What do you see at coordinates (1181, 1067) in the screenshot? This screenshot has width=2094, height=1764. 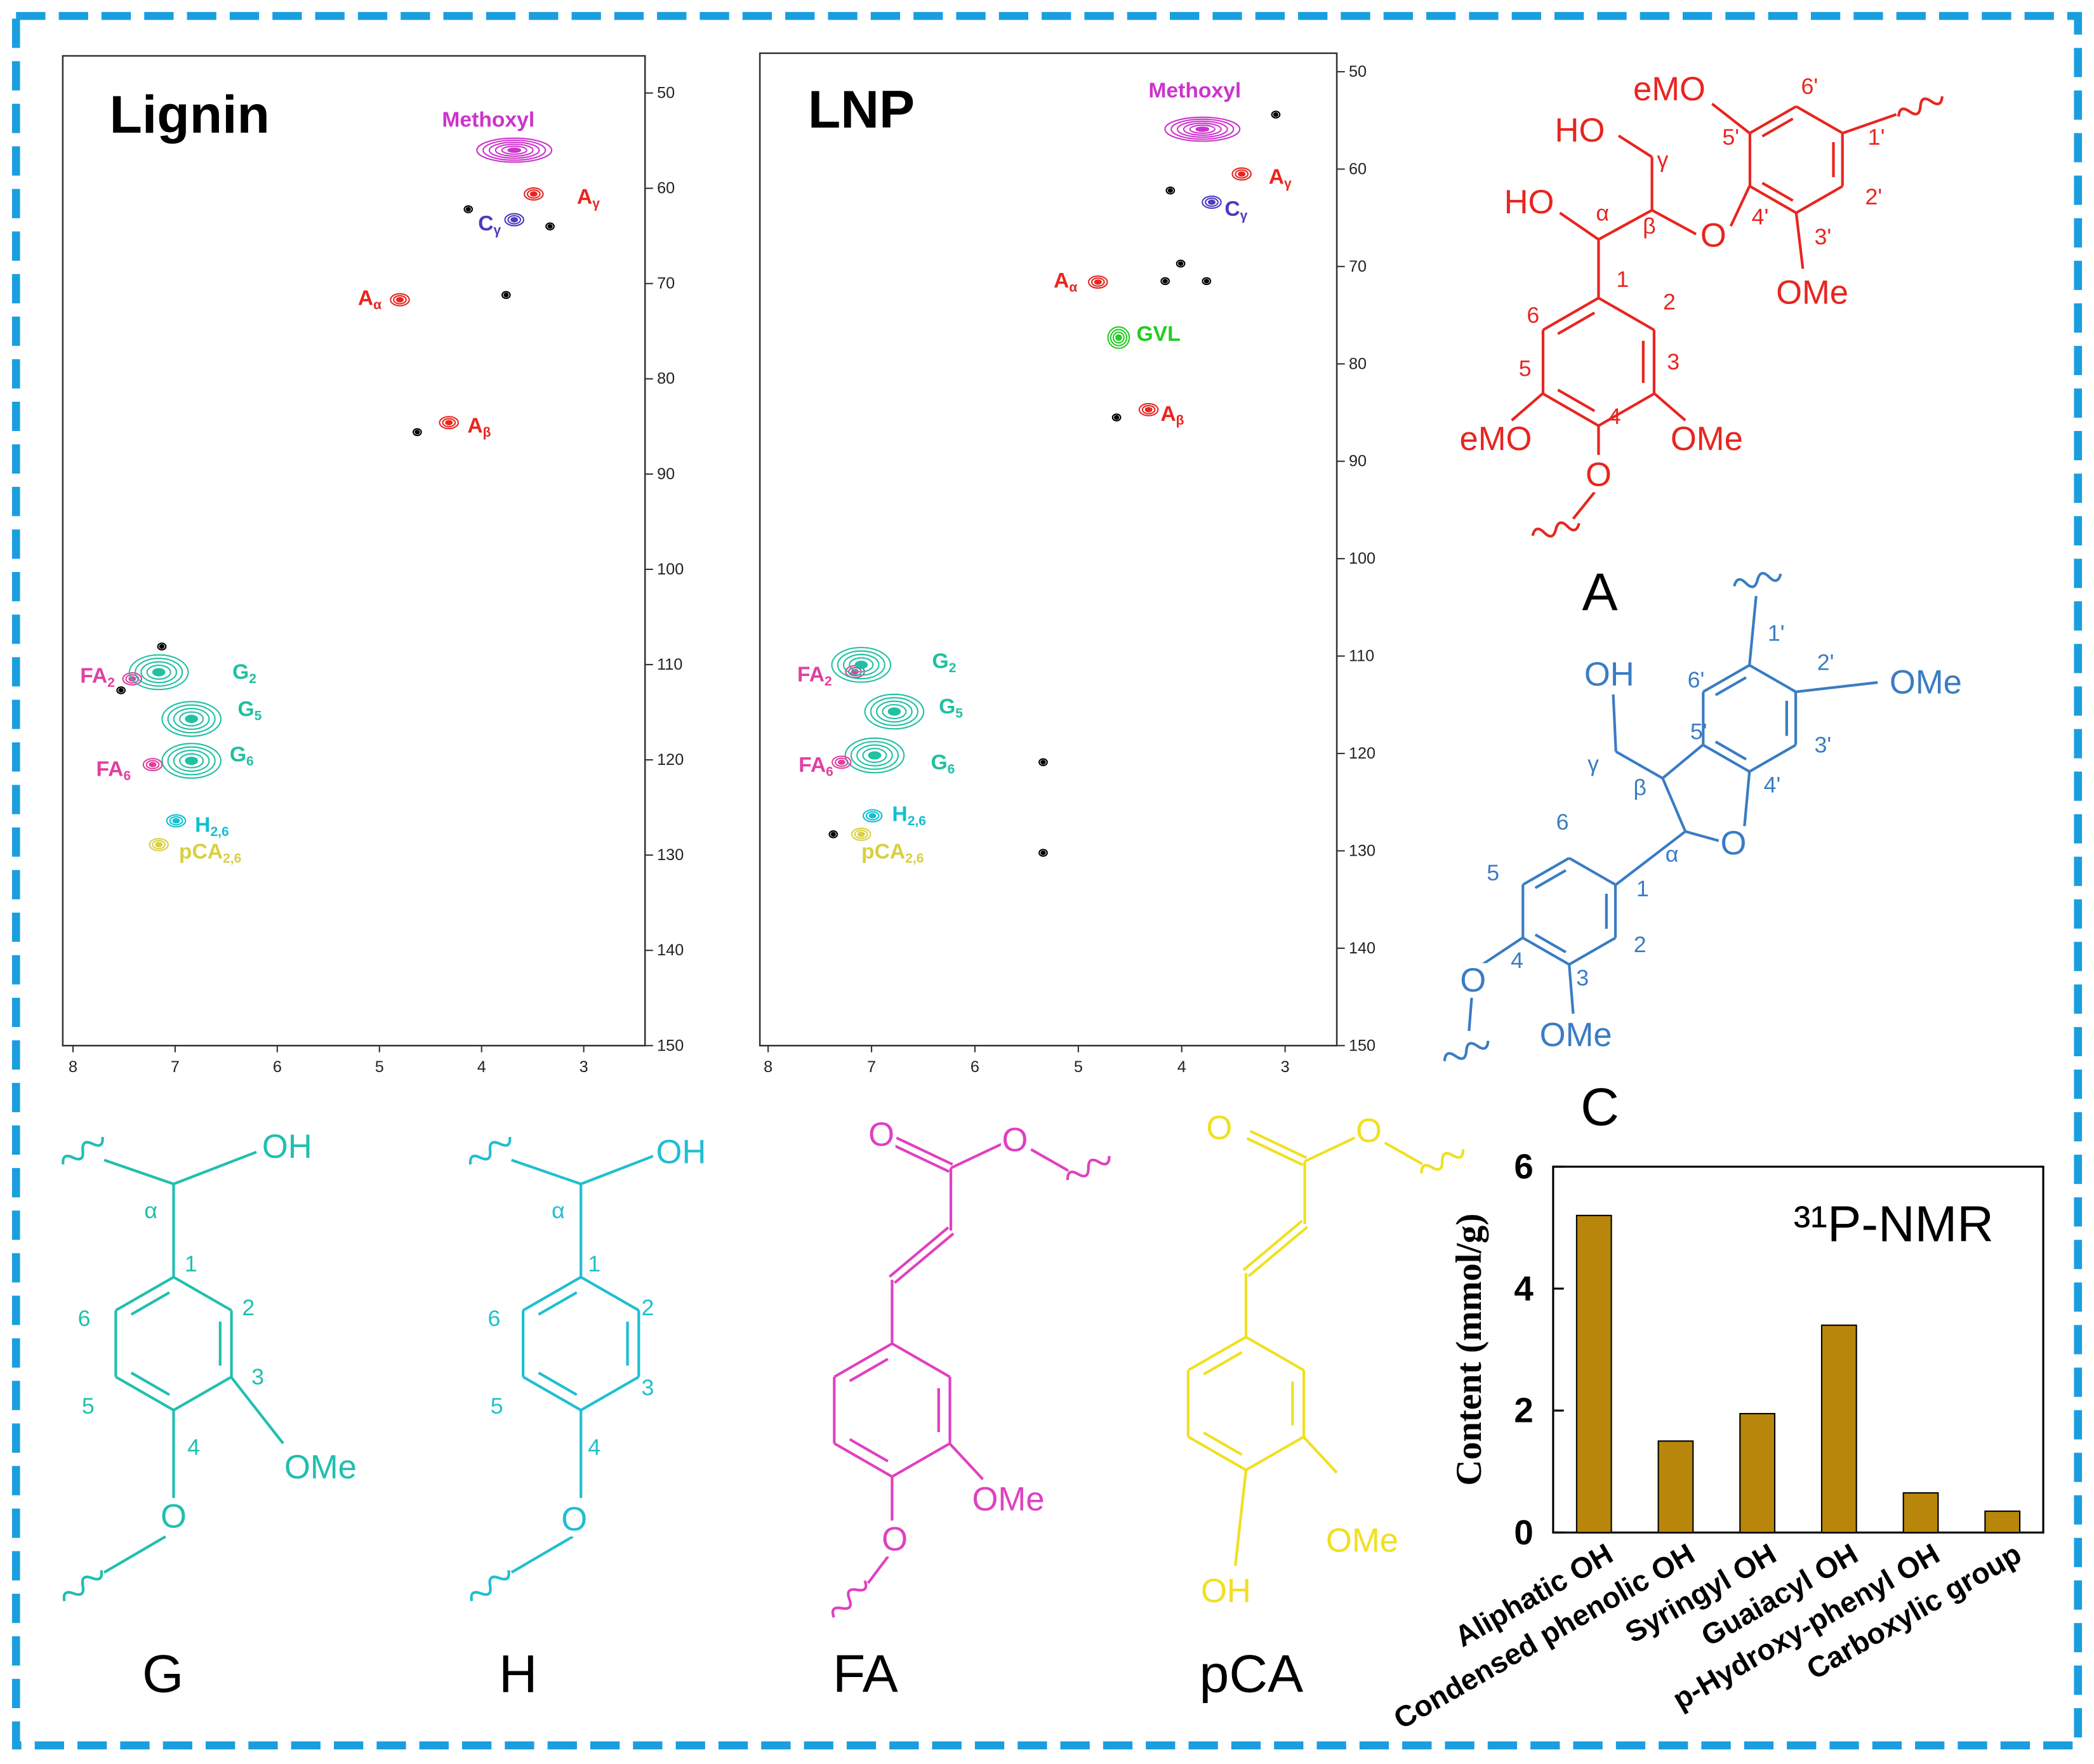 I see `x-tick-label: 4` at bounding box center [1181, 1067].